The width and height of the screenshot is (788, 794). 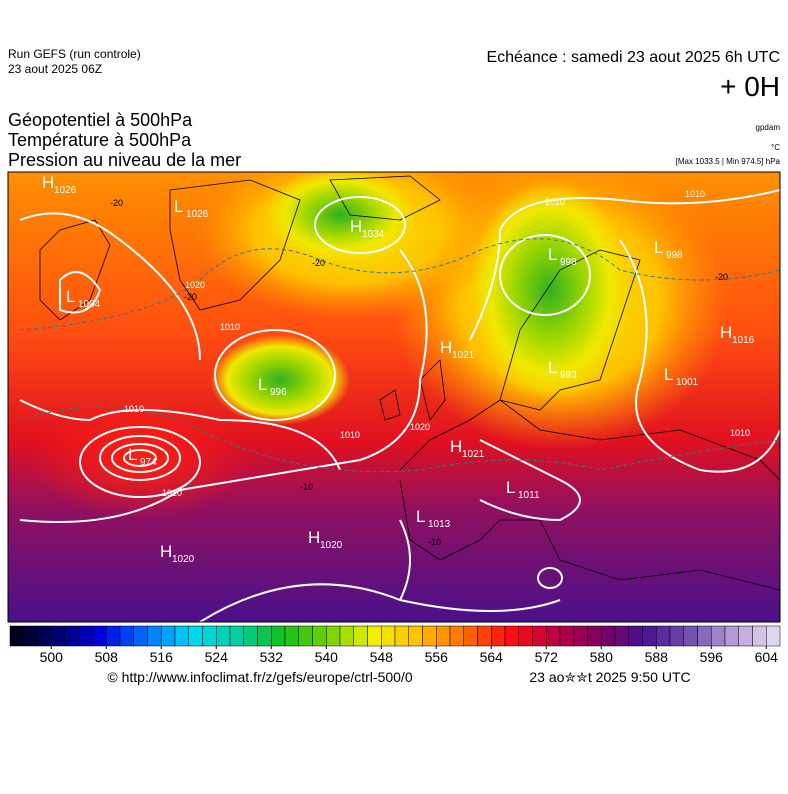 I want to click on unit: [Max 1033.5 | Min 974.5] hPa, so click(x=728, y=161).